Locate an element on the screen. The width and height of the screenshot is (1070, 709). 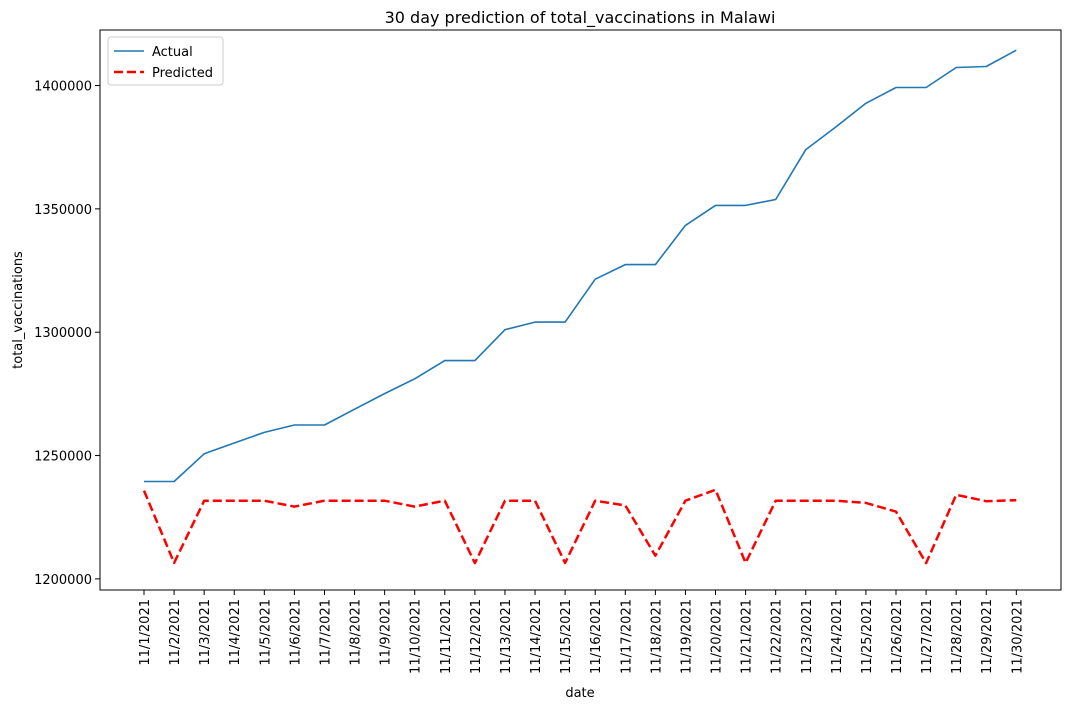
x-tick-label: 11/22/2021 is located at coordinates (777, 636).